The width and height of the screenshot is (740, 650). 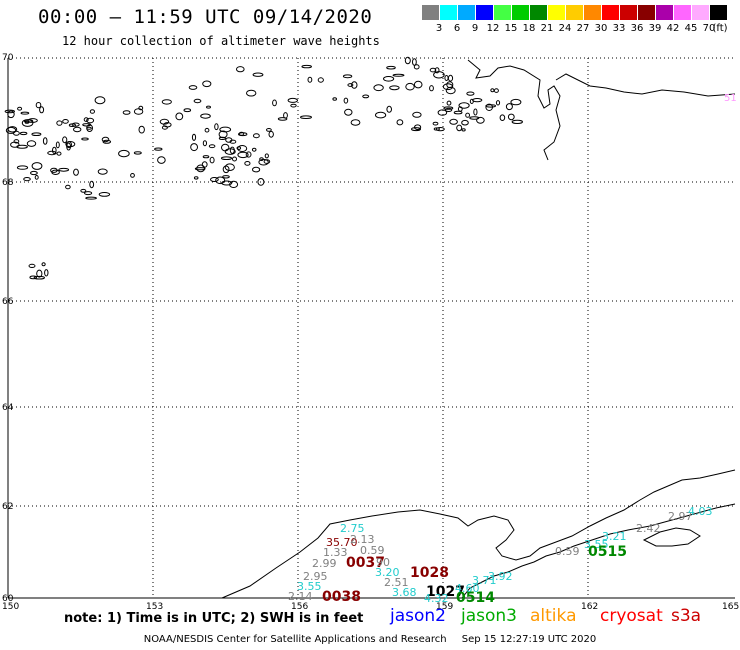 I want to click on lon-label-153: 153, so click(x=154, y=607).